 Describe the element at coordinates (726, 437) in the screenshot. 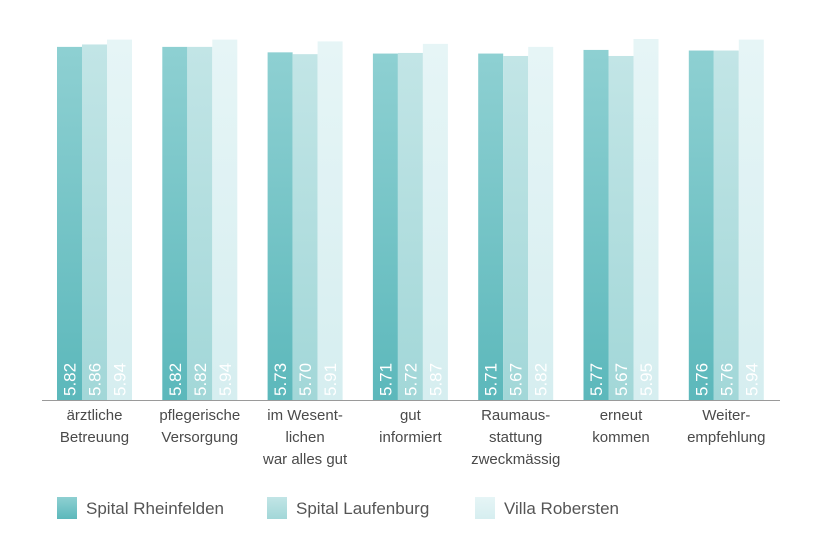

I see `category-label-line: empfehlung` at that location.